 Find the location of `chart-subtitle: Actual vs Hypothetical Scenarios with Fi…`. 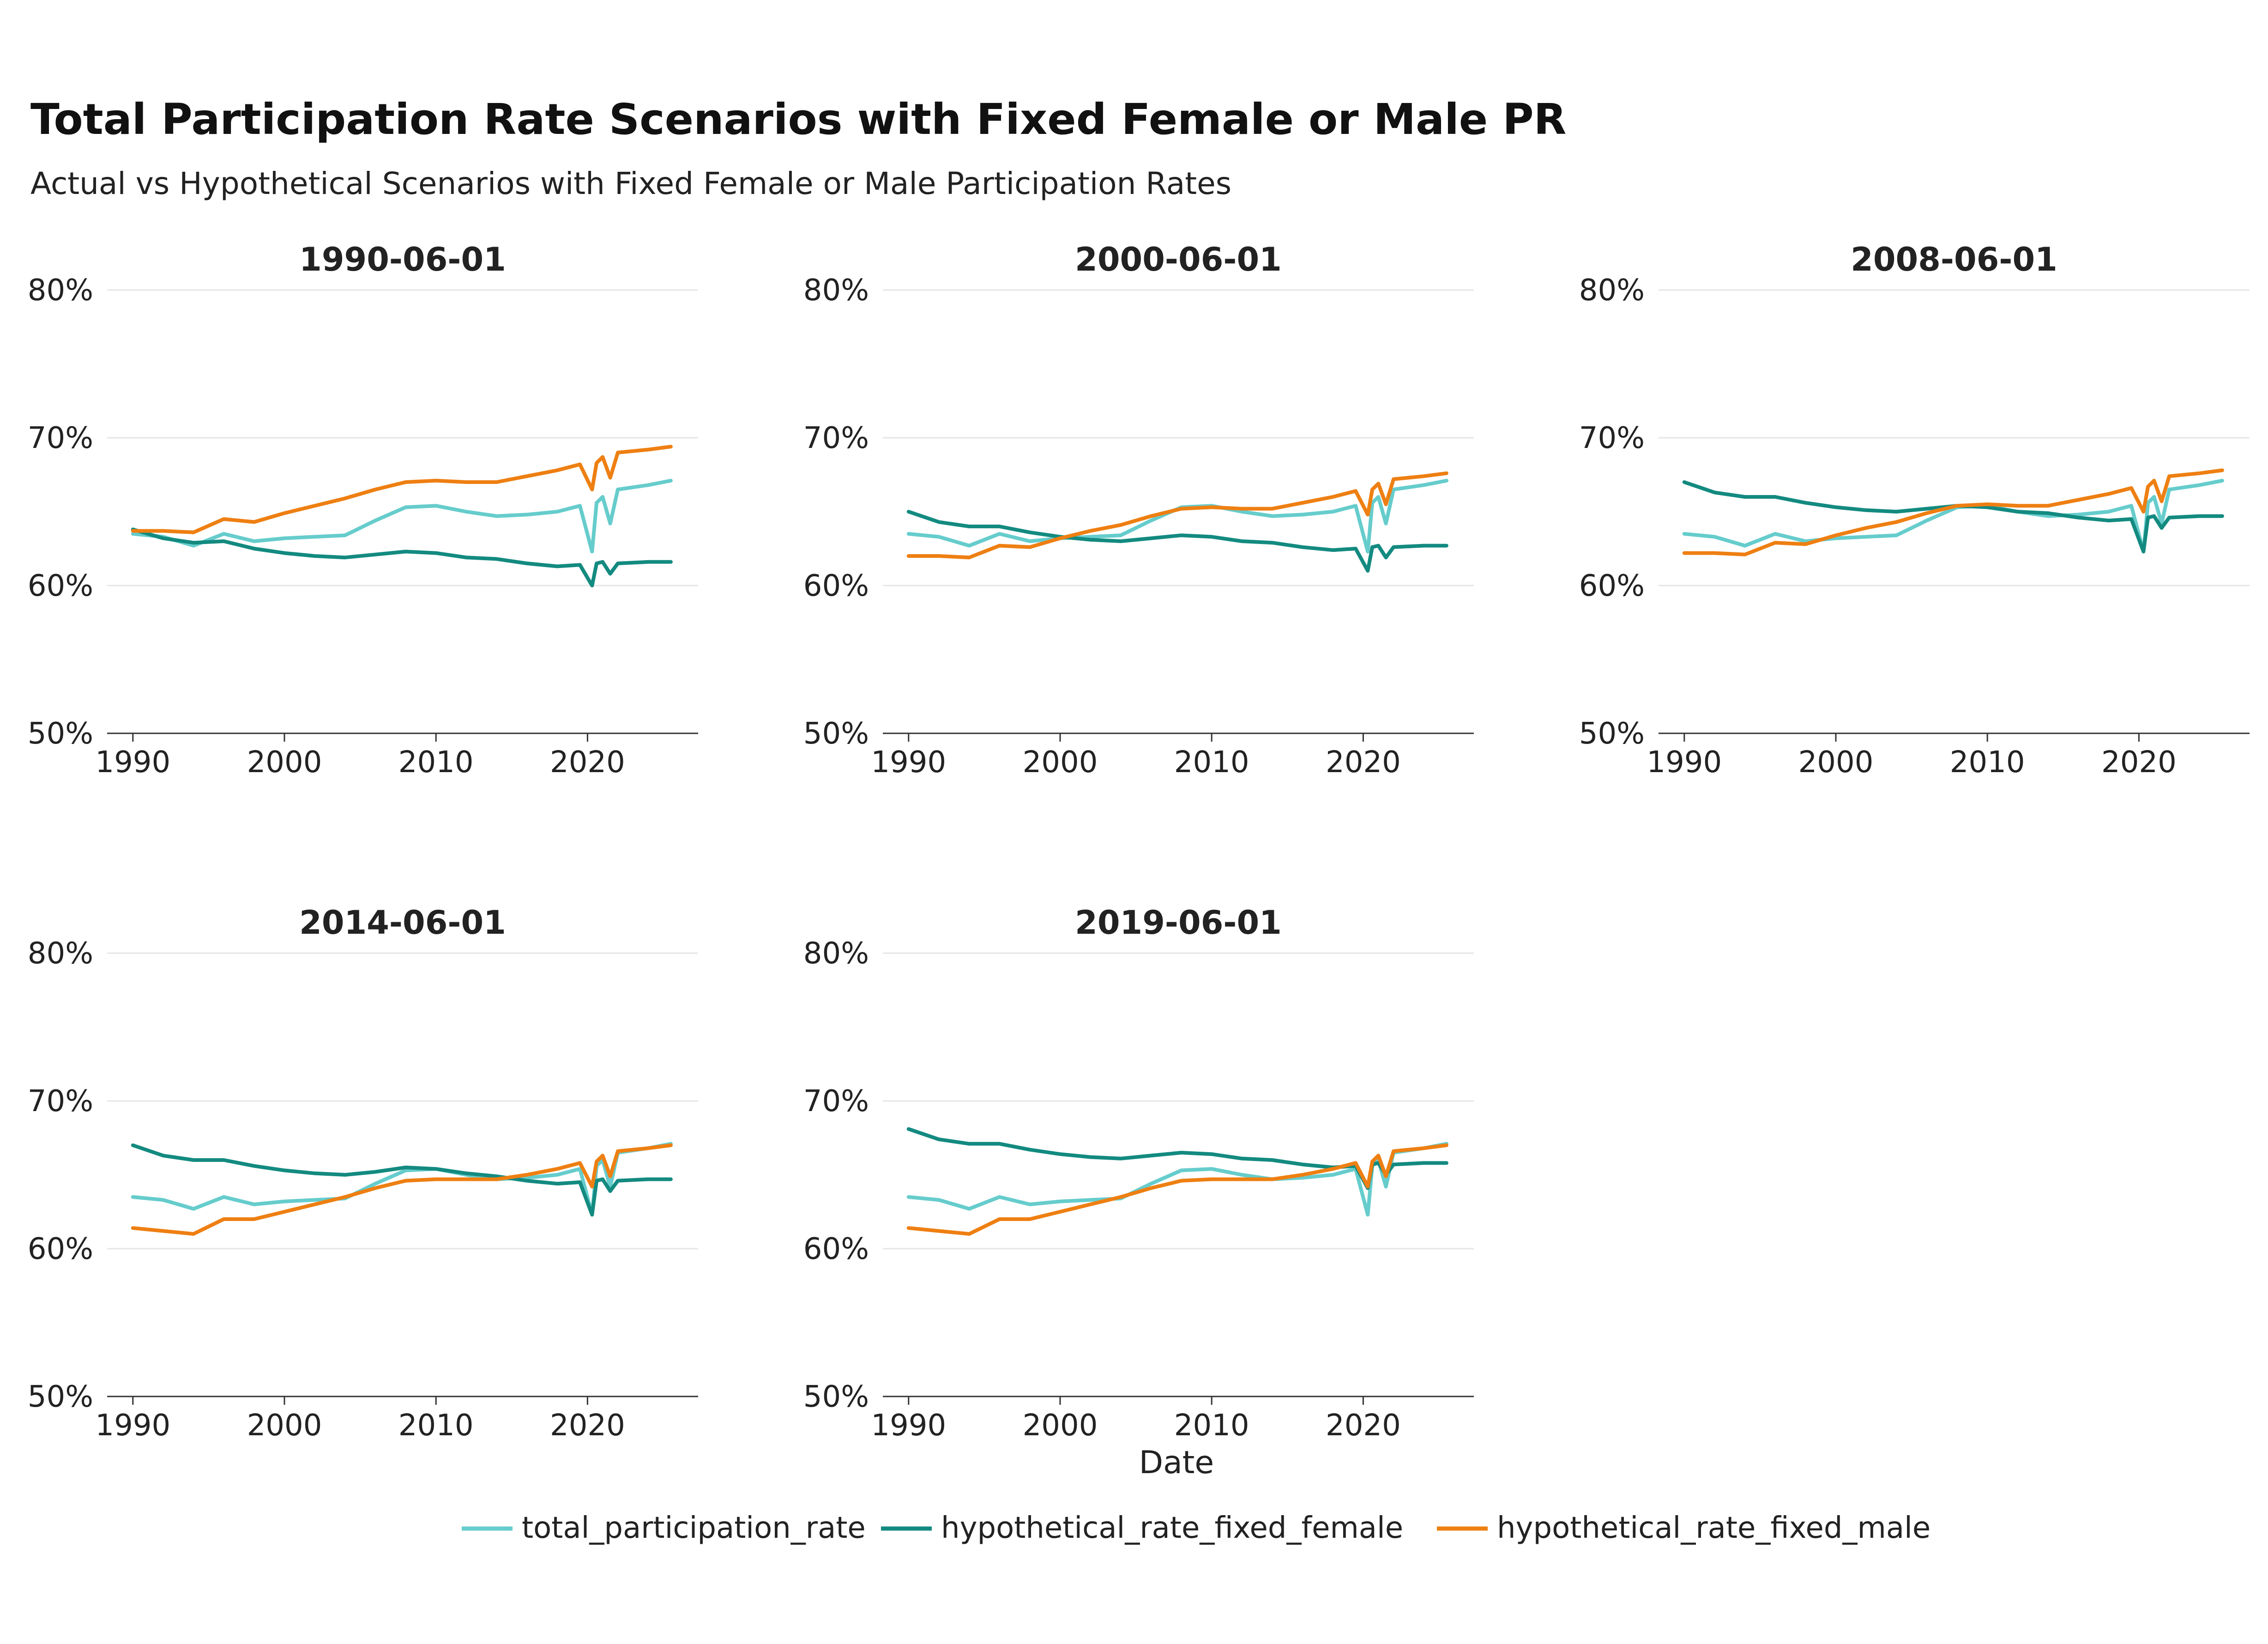

chart-subtitle: Actual vs Hypothetical Scenarios with Fi… is located at coordinates (630, 183).